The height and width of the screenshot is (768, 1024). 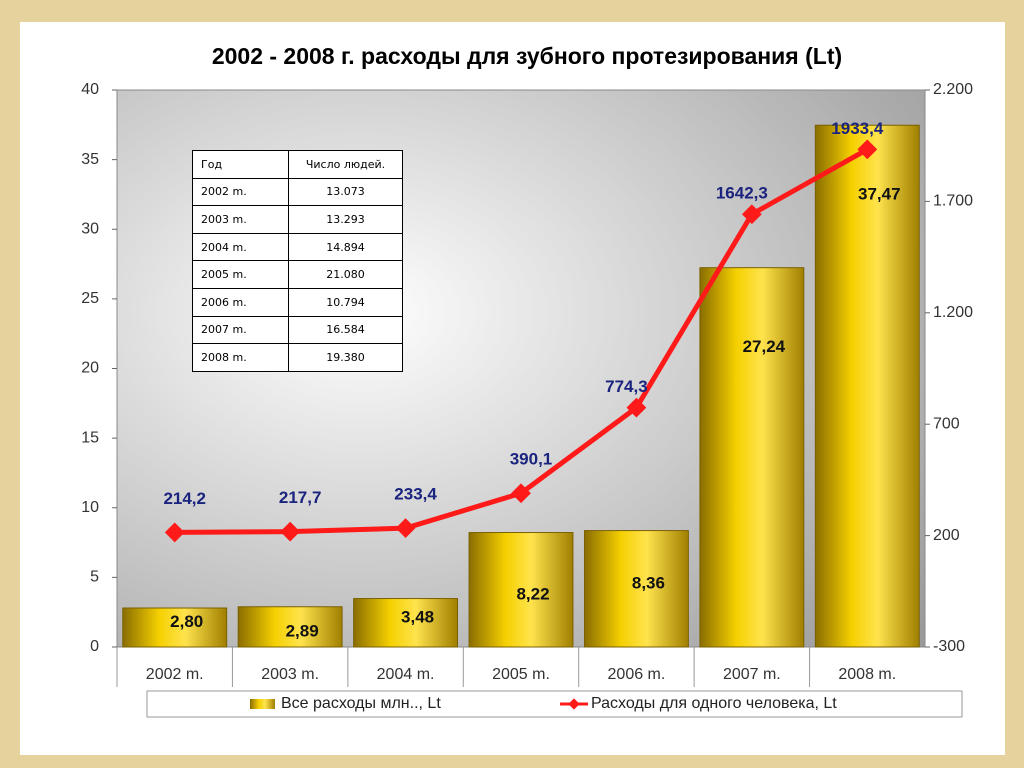 I want to click on legend-swatch-marker, so click(x=574, y=704).